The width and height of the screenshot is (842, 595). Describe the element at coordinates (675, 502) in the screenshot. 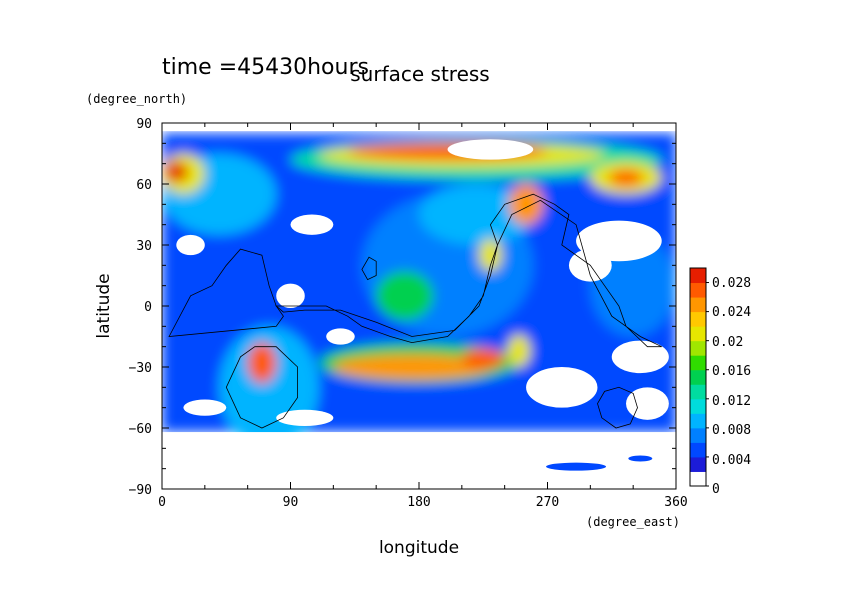

I see `x-tick-360: 360` at that location.